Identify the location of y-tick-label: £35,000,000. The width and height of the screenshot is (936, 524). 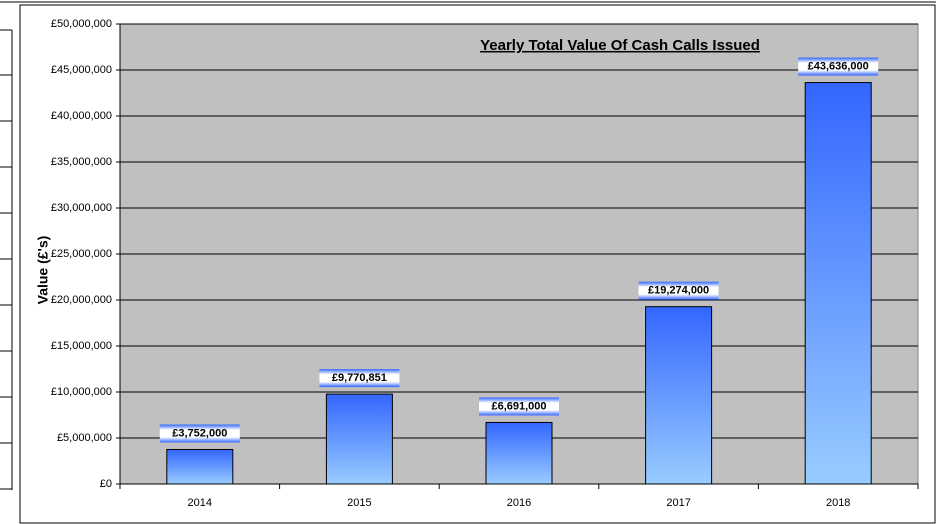
(81, 162).